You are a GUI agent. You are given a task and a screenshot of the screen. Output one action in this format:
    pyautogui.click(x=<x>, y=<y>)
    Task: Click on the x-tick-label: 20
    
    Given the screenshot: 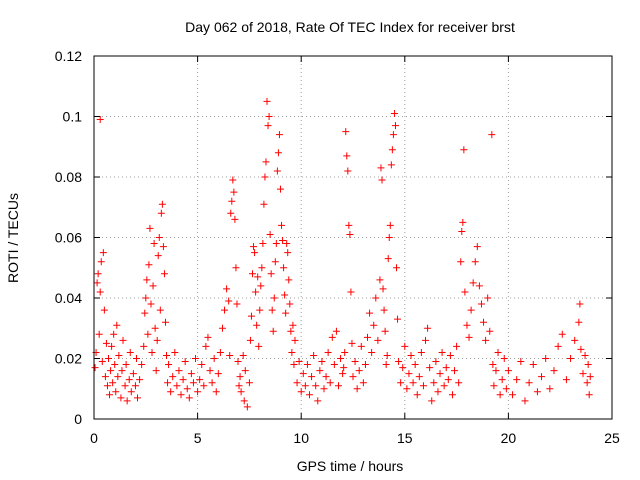 What is the action you would take?
    pyautogui.click(x=509, y=438)
    